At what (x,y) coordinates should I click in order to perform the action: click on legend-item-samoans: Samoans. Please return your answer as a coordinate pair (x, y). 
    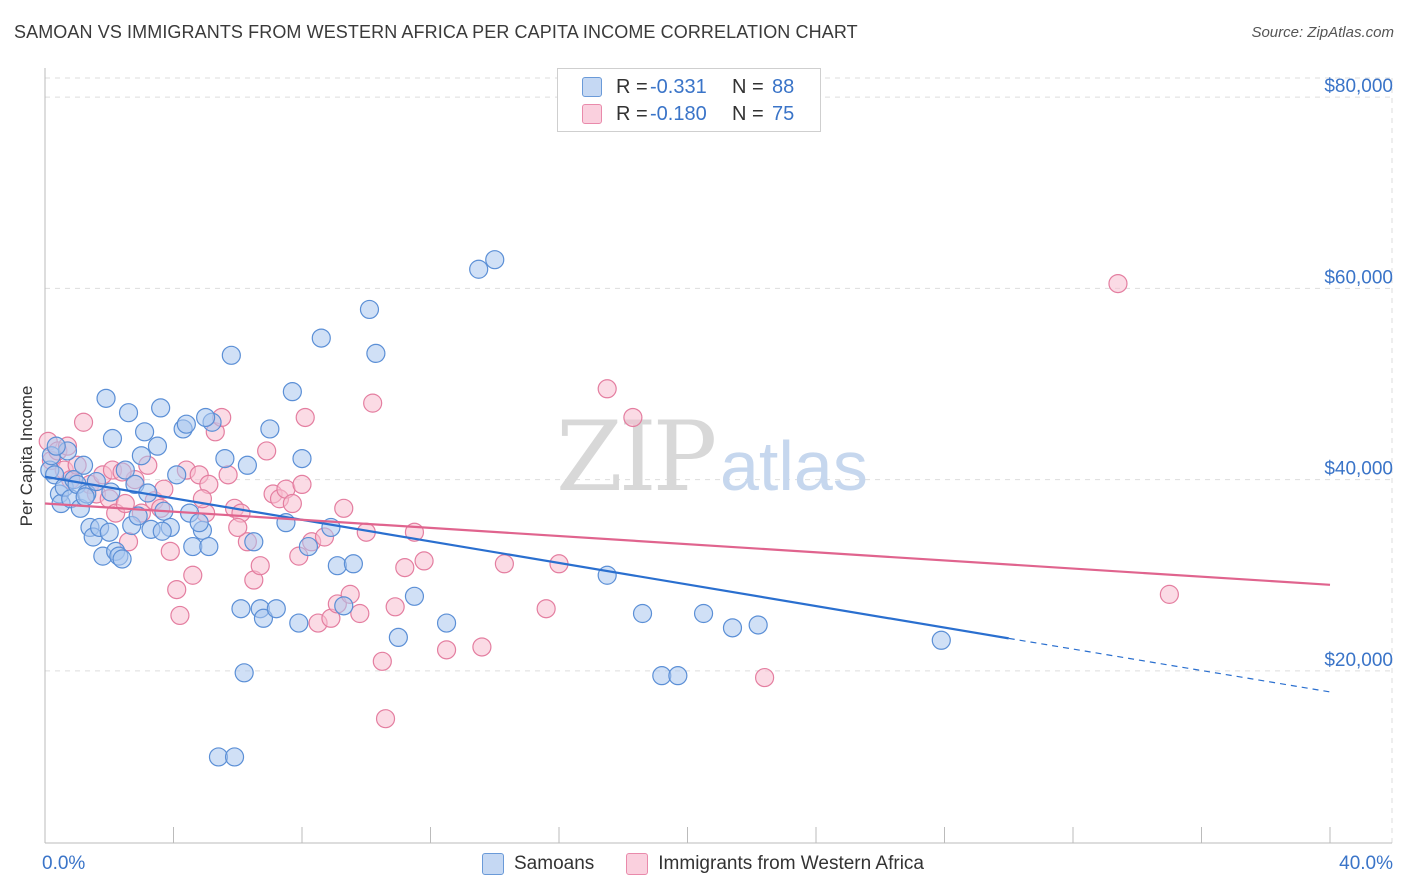
    Looking at the image, I should click on (538, 864).